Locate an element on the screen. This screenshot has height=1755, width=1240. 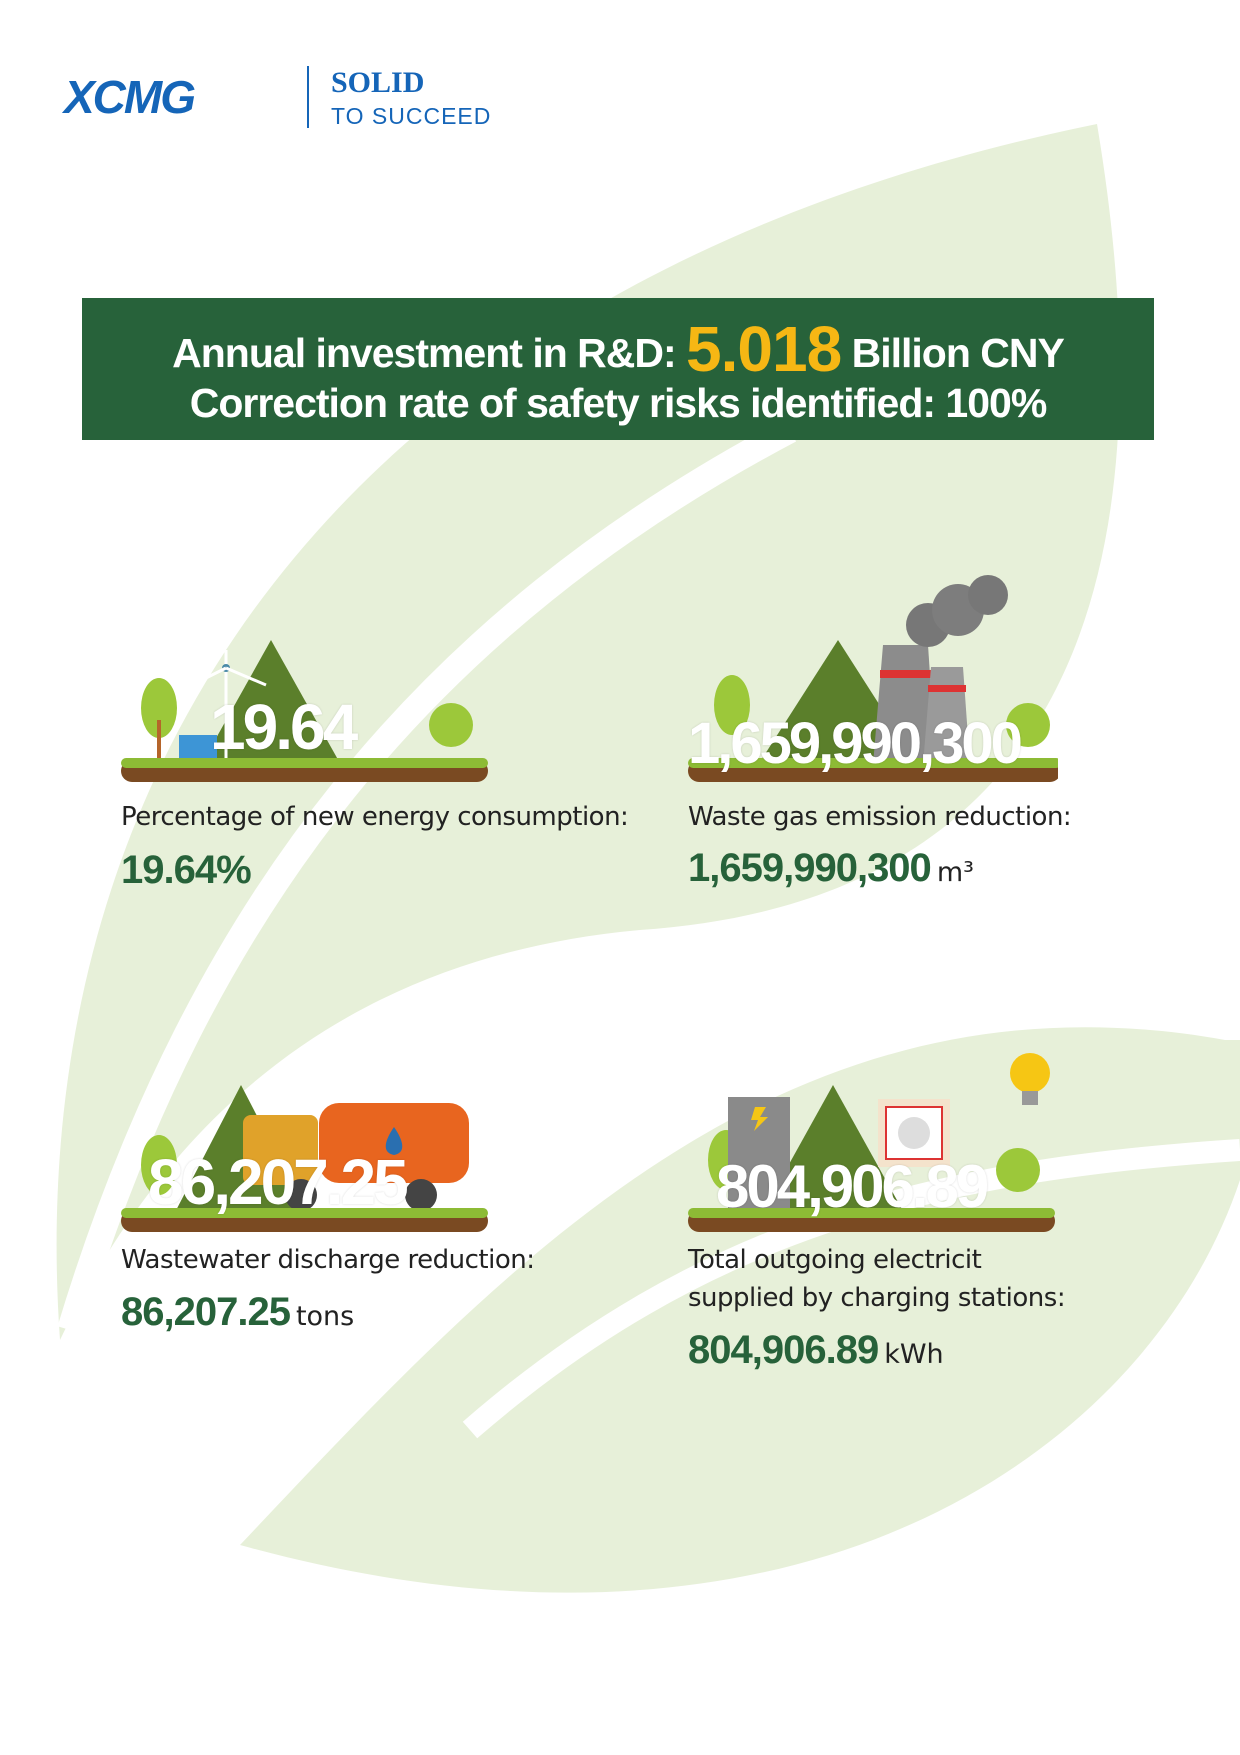
overlay-number: 1,659,990,300 is located at coordinates (855, 743).